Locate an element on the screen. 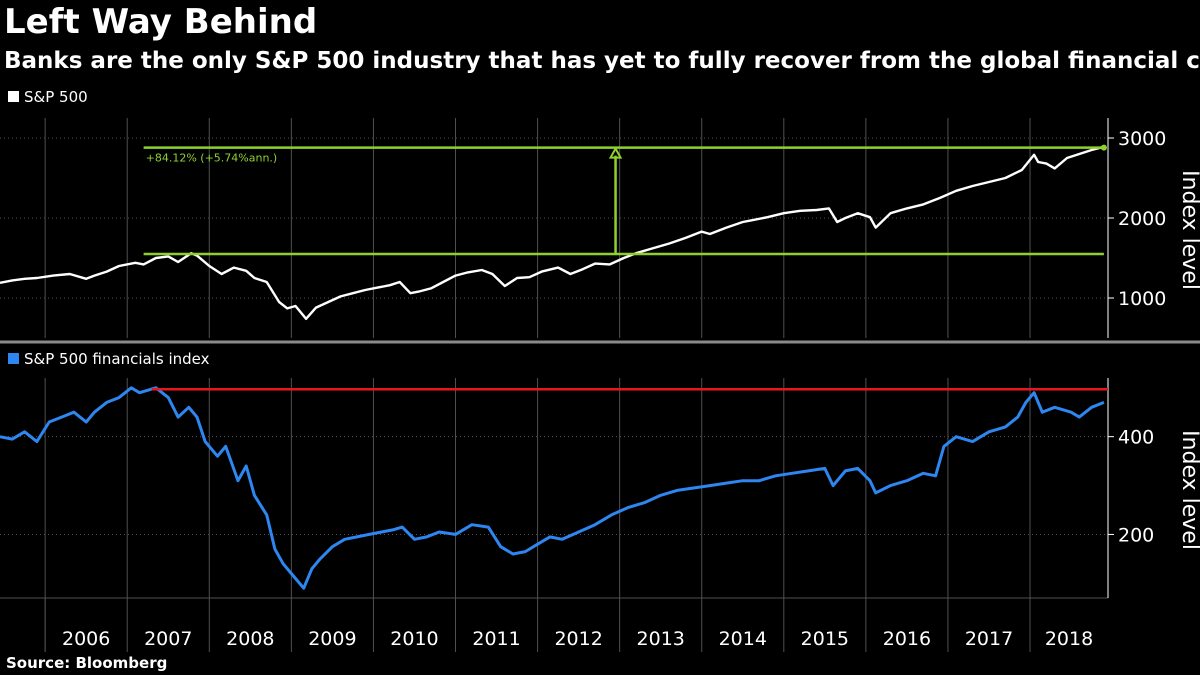  y-tick-label: 1000 is located at coordinates (1142, 299).